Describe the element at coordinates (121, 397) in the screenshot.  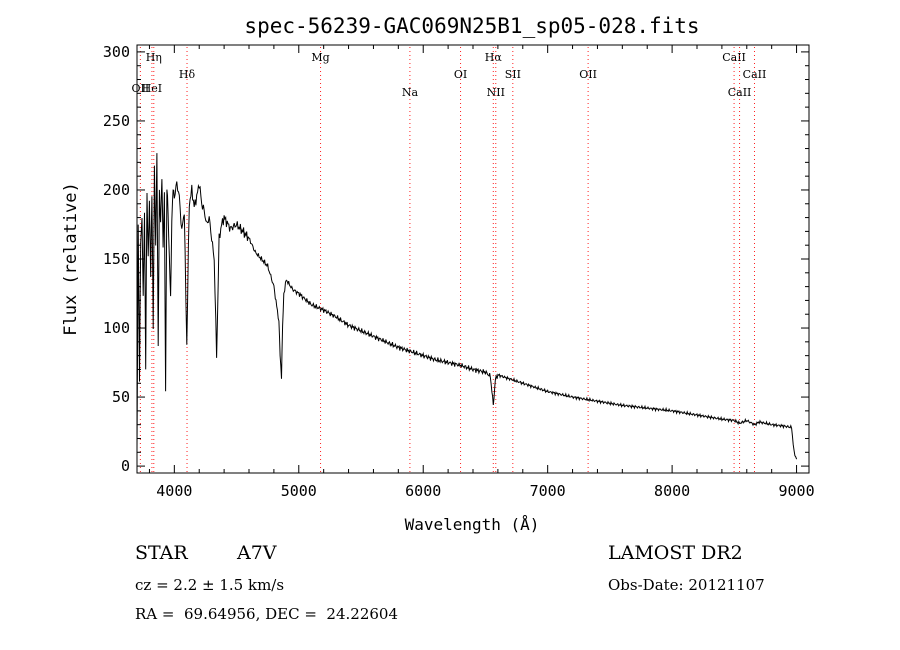
I see `y-tick-label: 50` at that location.